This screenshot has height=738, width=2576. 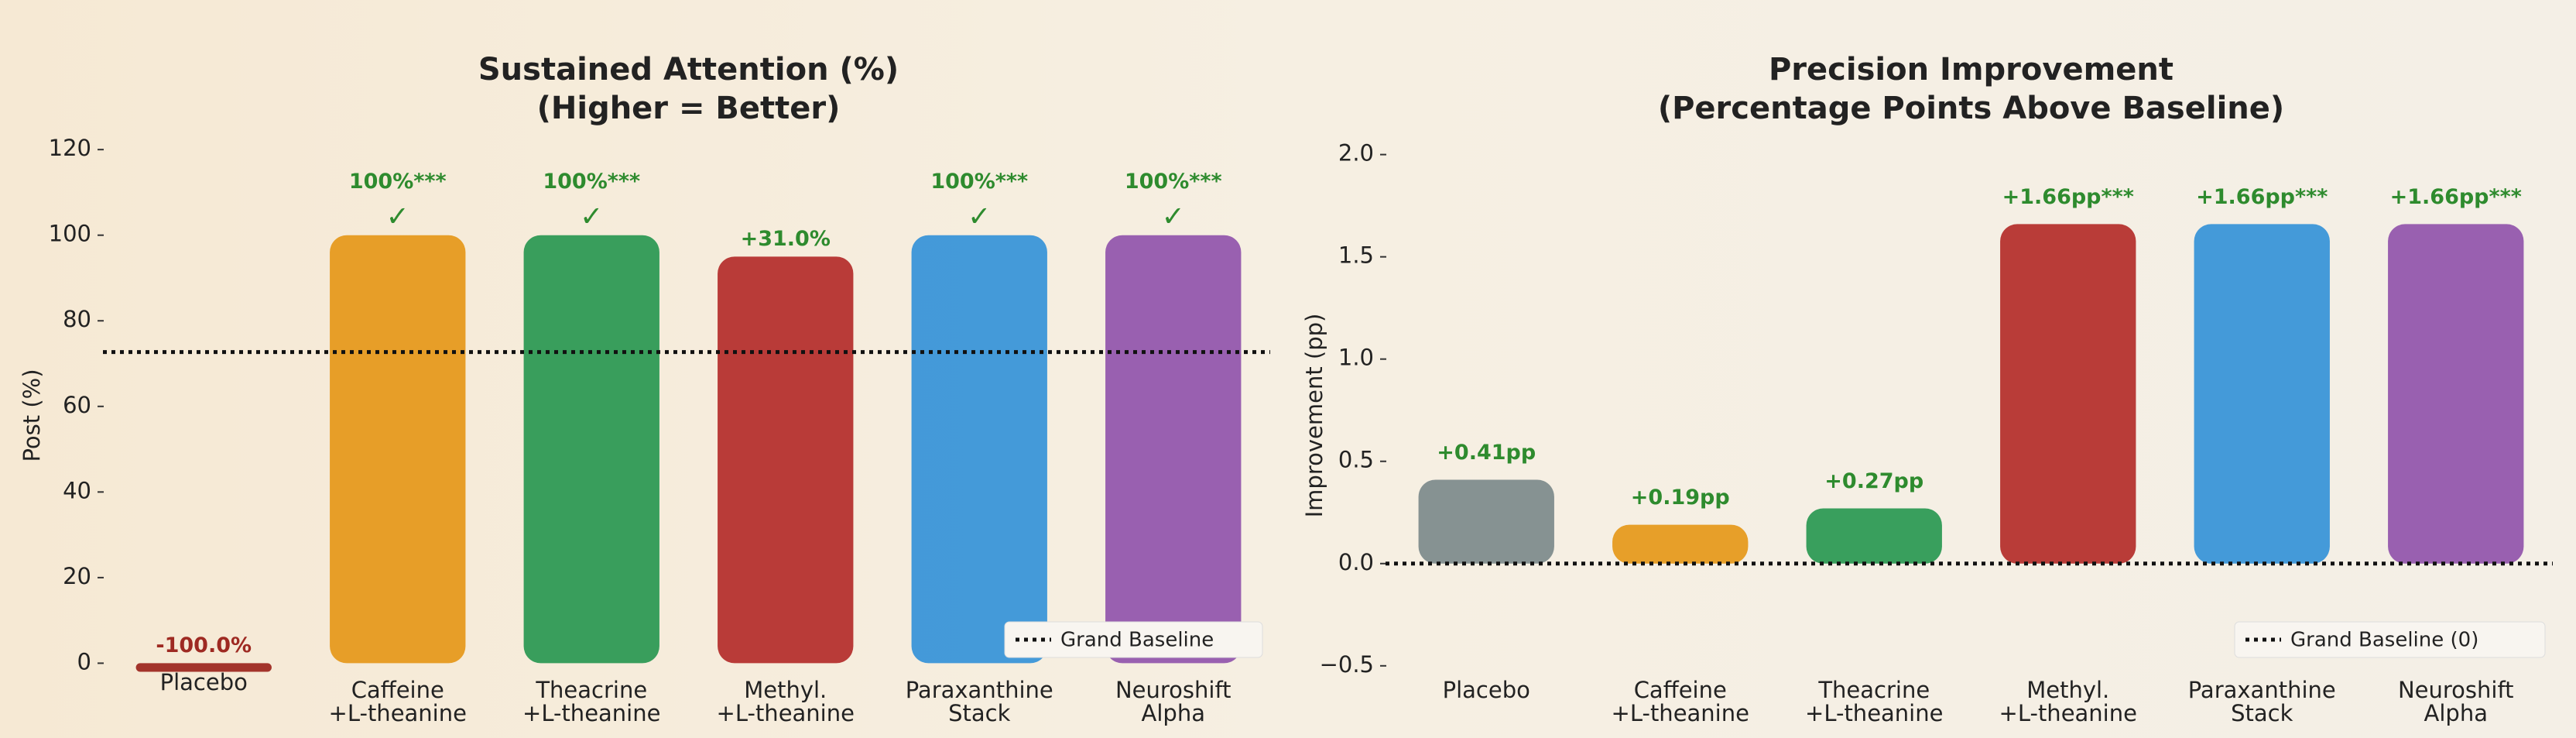 I want to click on legend-label: Grand Baseline (0), so click(x=2384, y=640).